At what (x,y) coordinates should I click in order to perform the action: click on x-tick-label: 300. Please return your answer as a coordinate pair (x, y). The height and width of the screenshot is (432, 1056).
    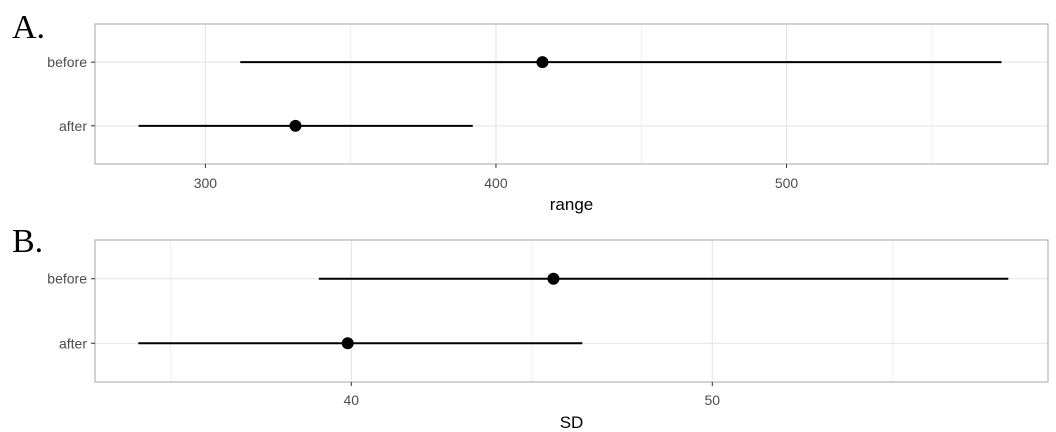
    Looking at the image, I should click on (206, 183).